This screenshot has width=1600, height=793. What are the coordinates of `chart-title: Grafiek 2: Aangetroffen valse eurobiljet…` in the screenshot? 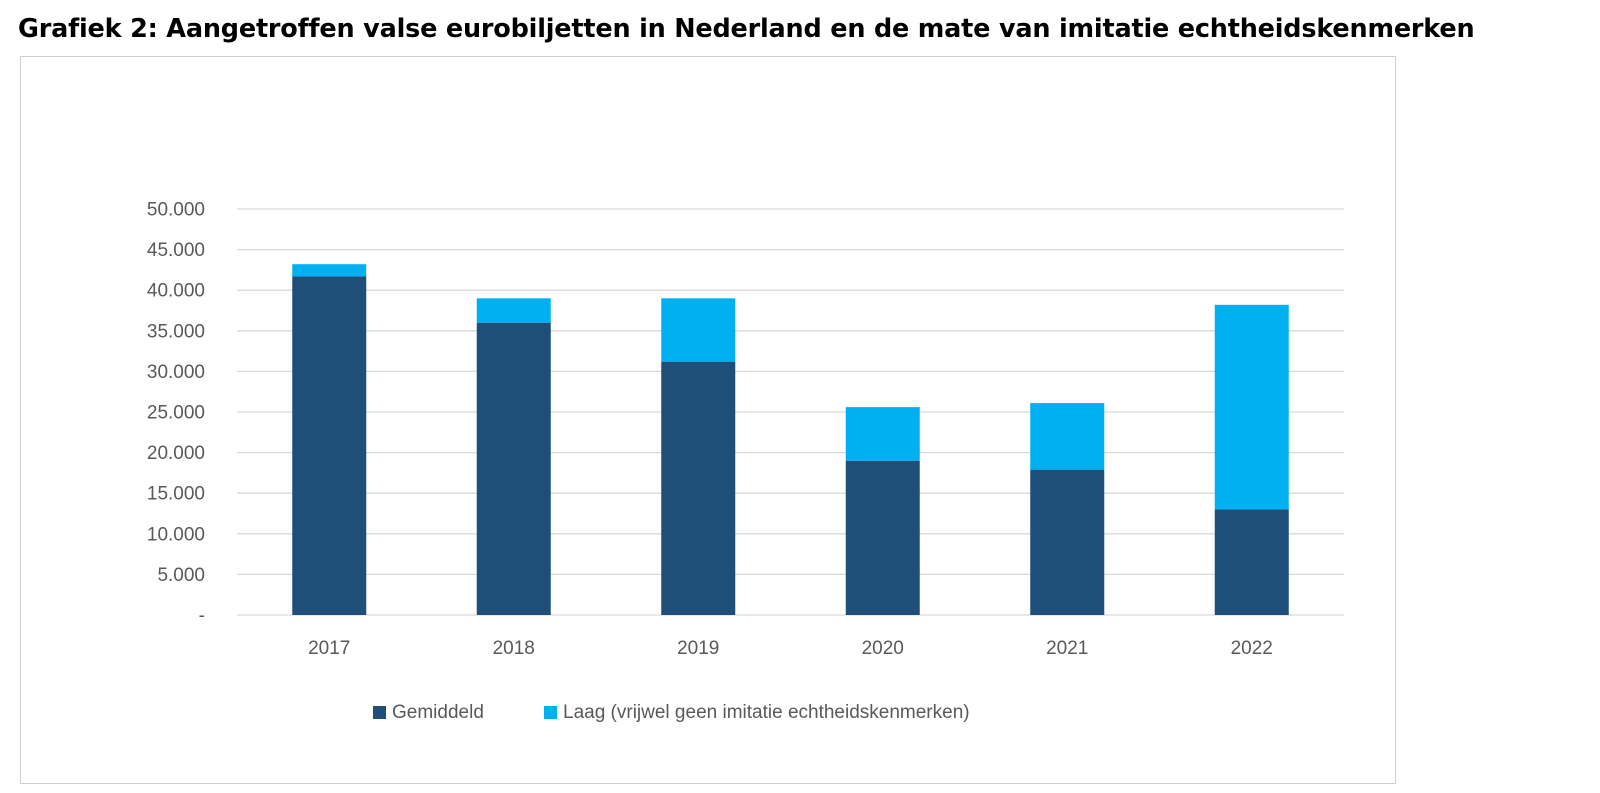 It's located at (746, 29).